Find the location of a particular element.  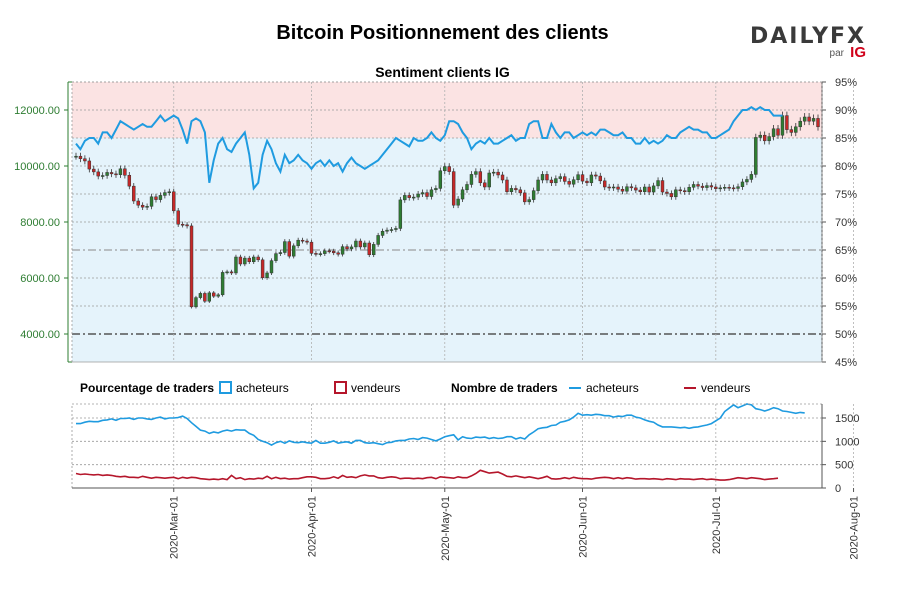

pct-tick-label: 80% is located at coordinates (846, 167).